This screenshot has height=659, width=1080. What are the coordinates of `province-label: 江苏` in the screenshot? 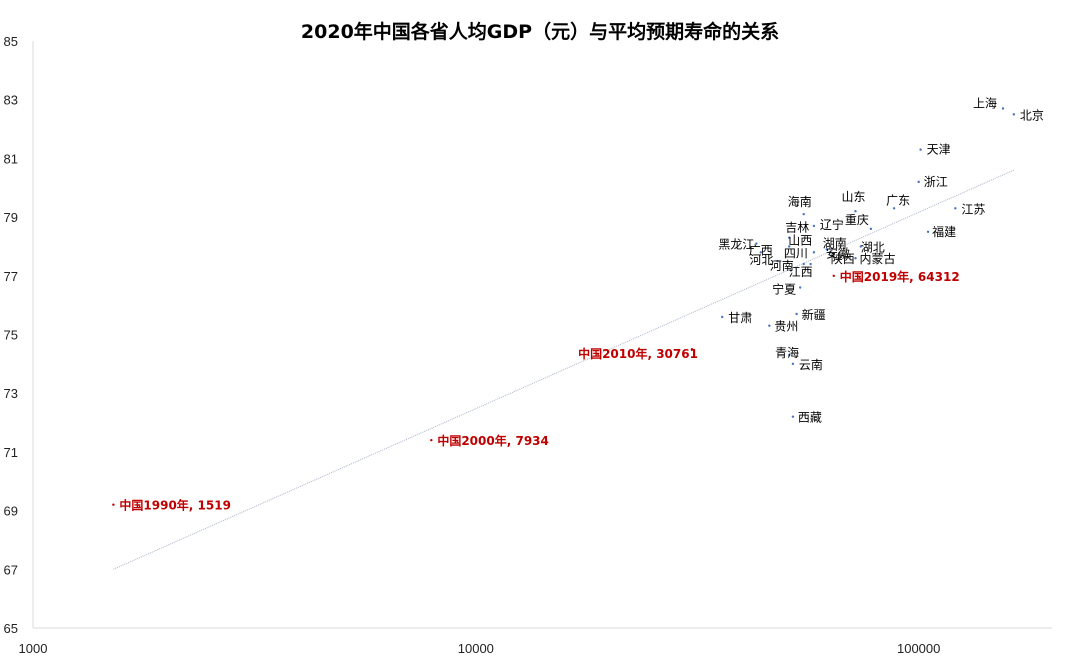 It's located at (973, 209).